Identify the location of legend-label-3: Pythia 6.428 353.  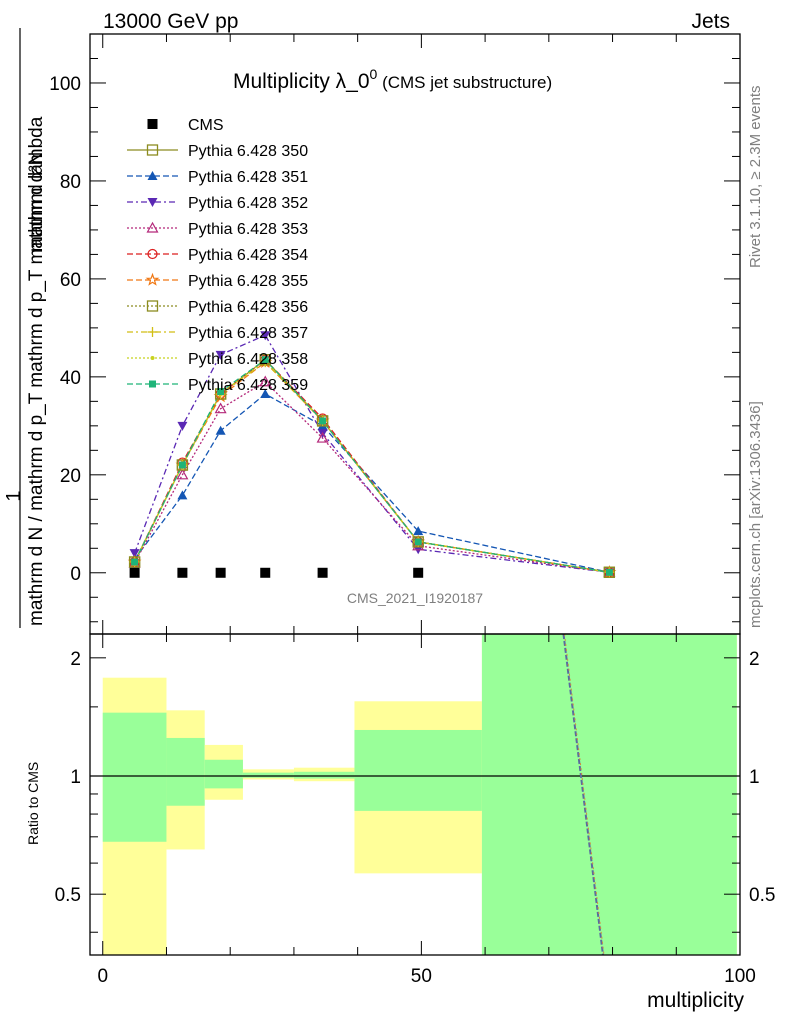
(248, 229).